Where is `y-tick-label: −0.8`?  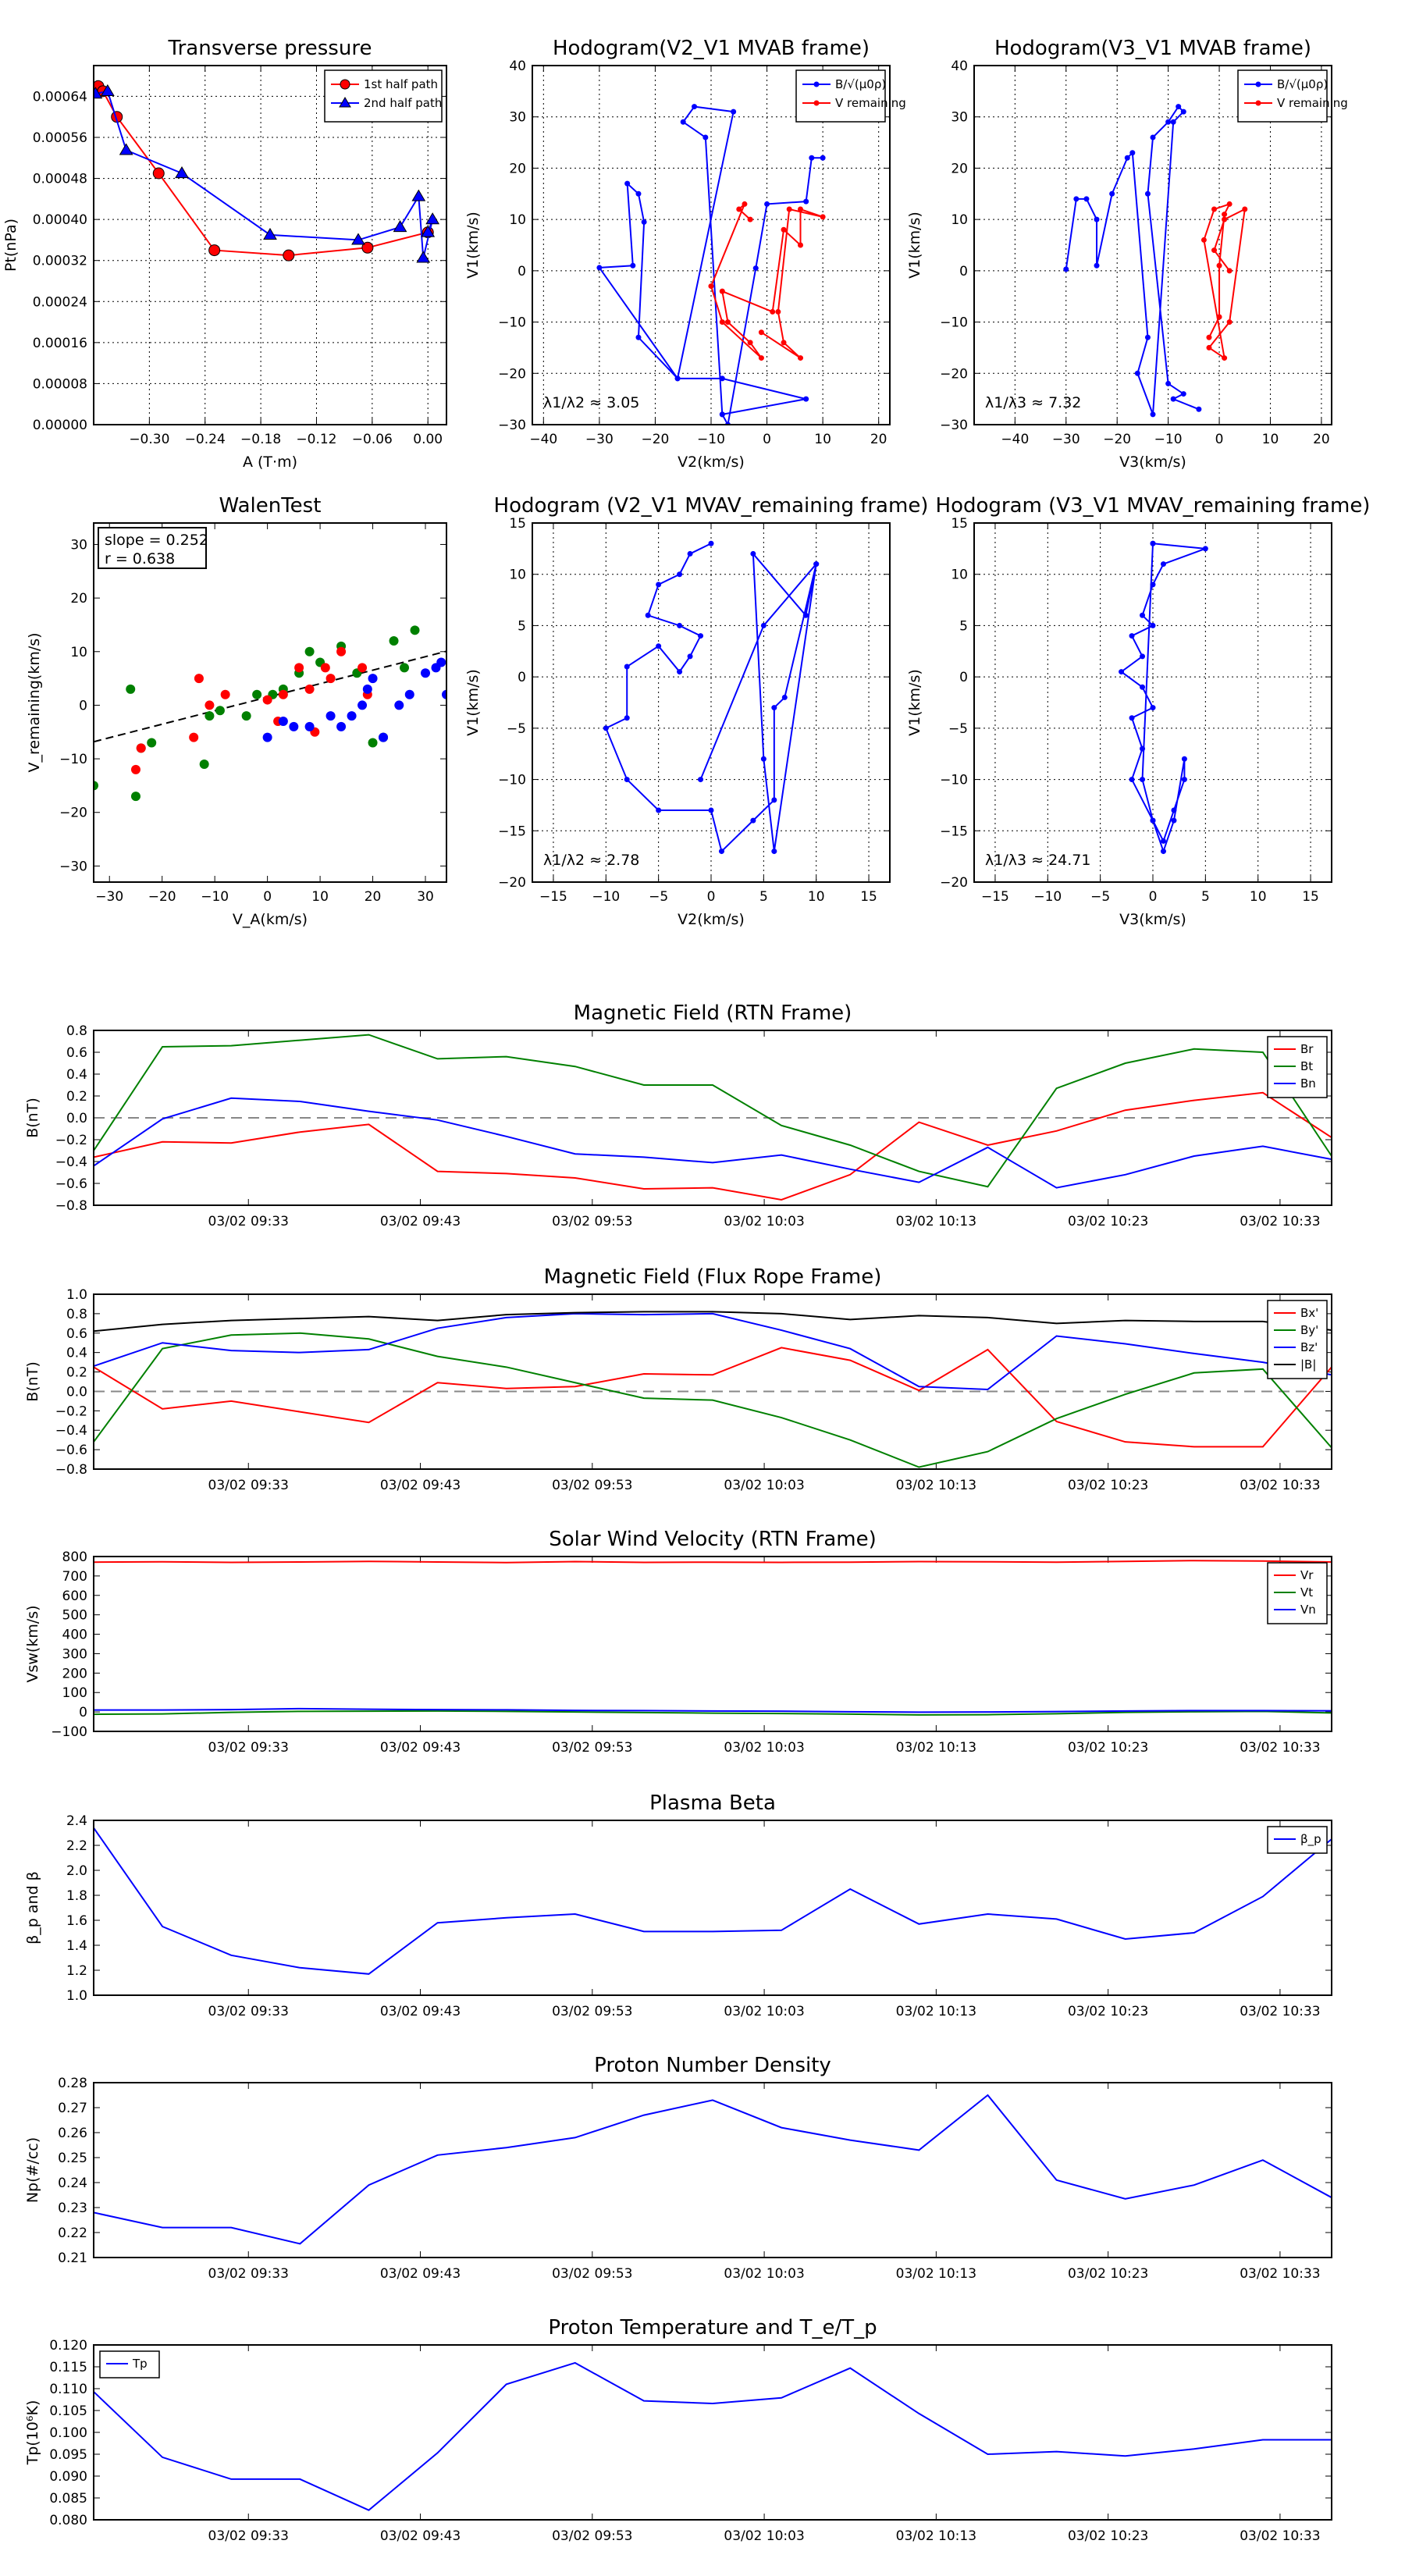
y-tick-label: −0.8 is located at coordinates (71, 1206).